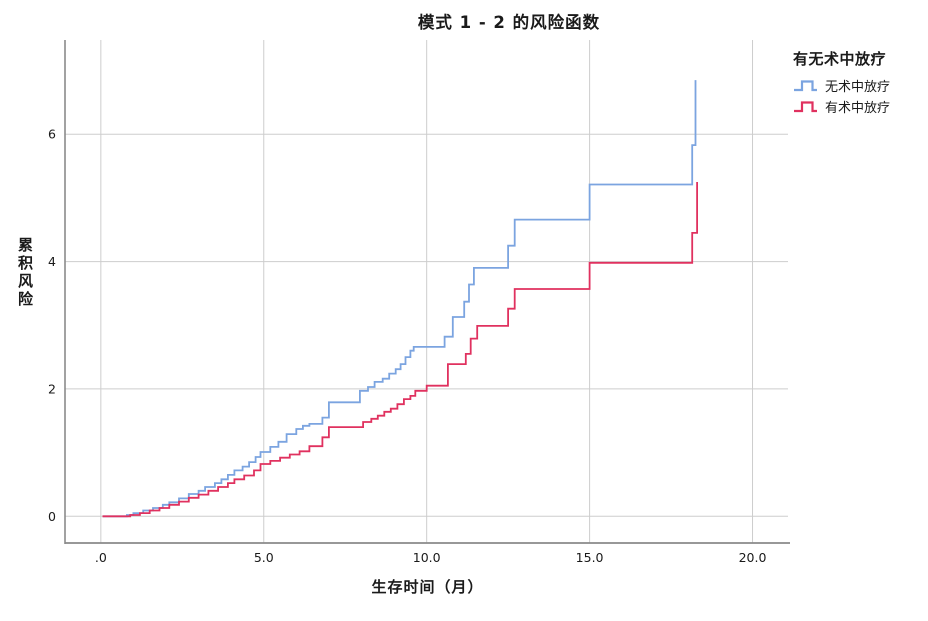  I want to click on y-axis-title: 累积风险, so click(25, 273).